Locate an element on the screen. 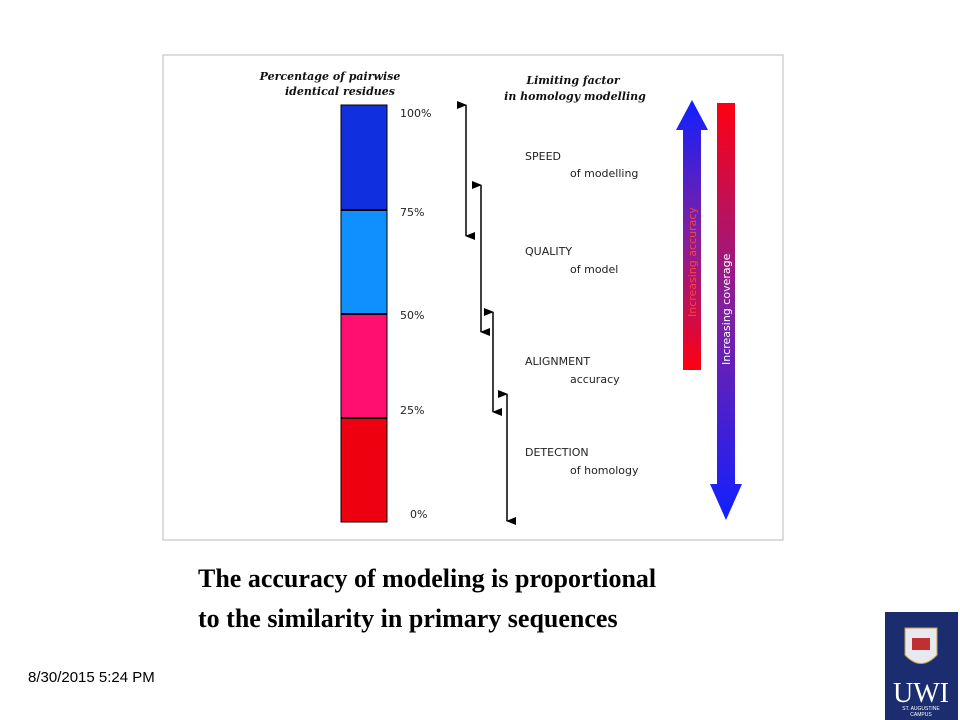 The width and height of the screenshot is (960, 720). logo-campus: ST. AUGUSTINE is located at coordinates (921, 709).